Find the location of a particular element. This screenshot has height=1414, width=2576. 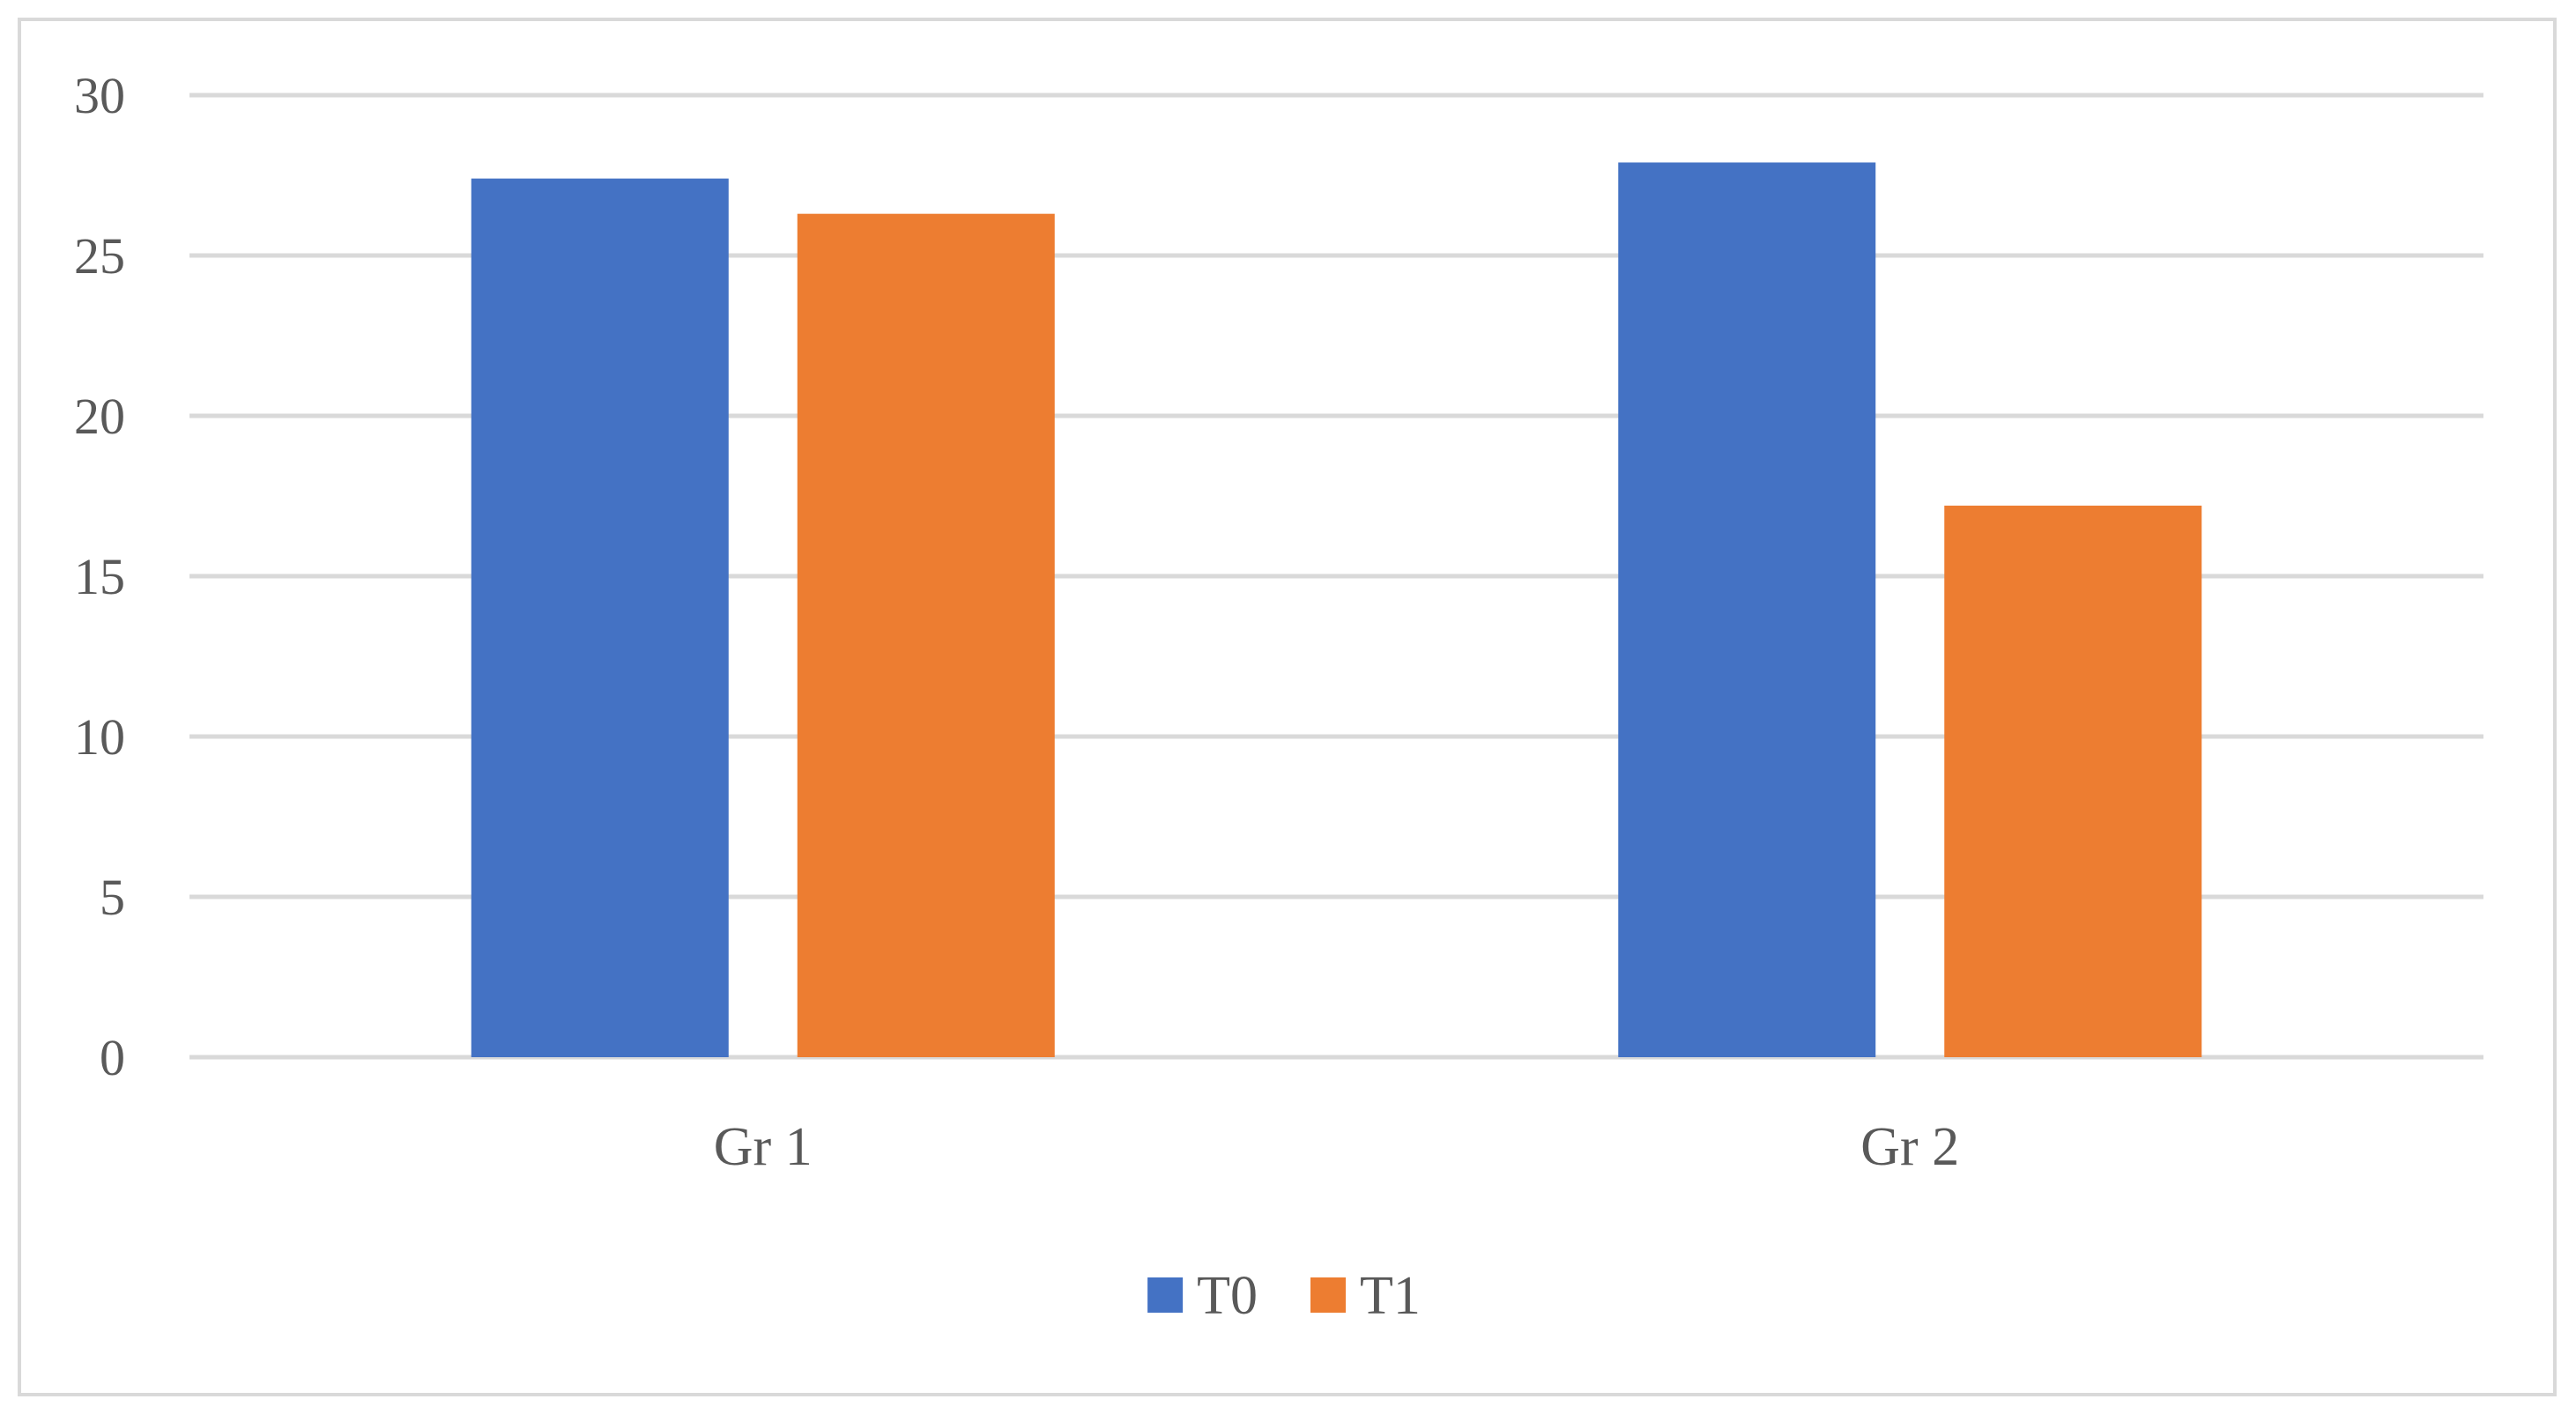

legend-label-t1: T1 is located at coordinates (1390, 1296).